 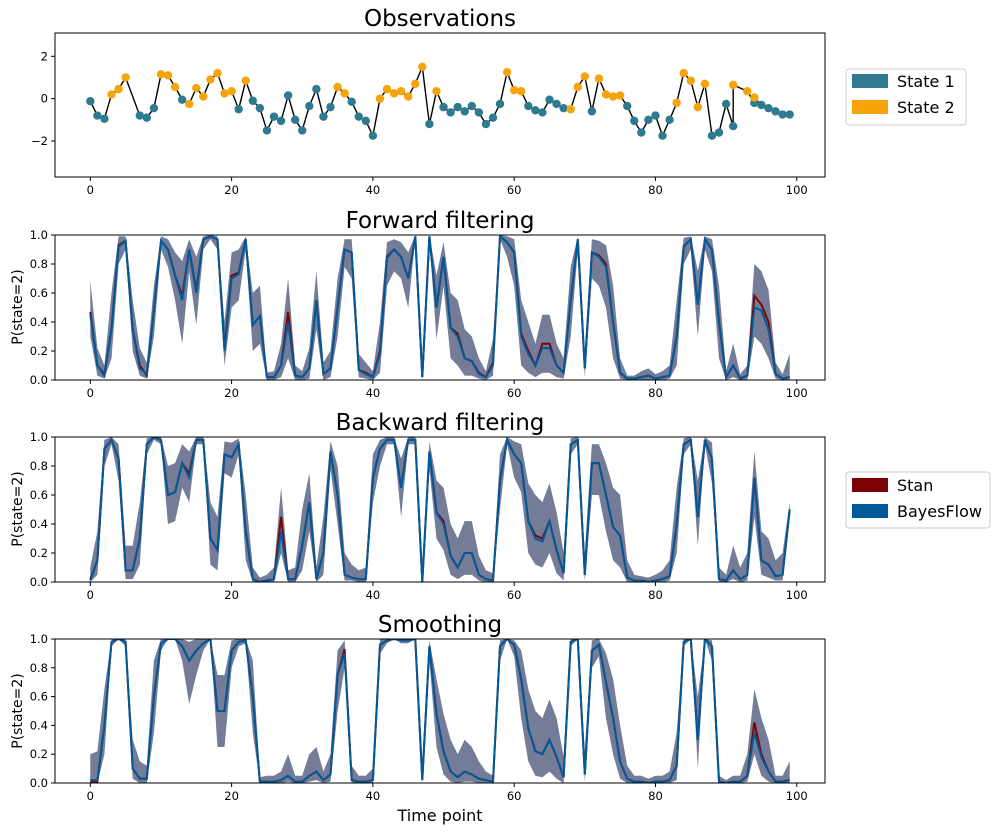 I want to click on legend: Stan BayesFlow, so click(x=918, y=500).